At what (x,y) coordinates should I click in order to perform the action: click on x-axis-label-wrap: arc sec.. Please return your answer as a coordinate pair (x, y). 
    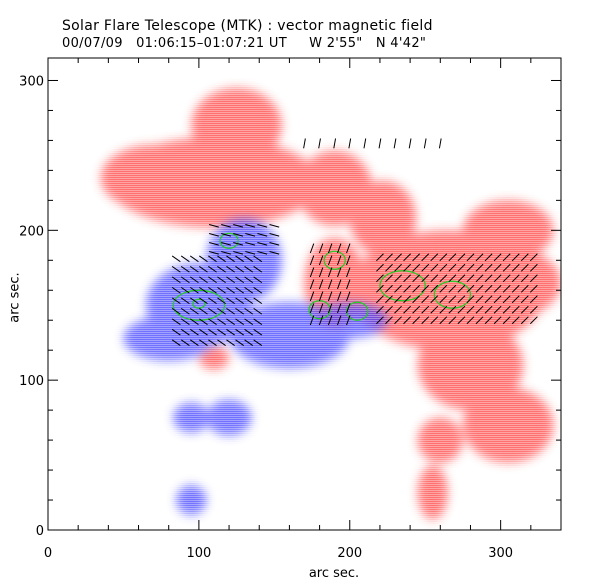
    Looking at the image, I should click on (306, 573).